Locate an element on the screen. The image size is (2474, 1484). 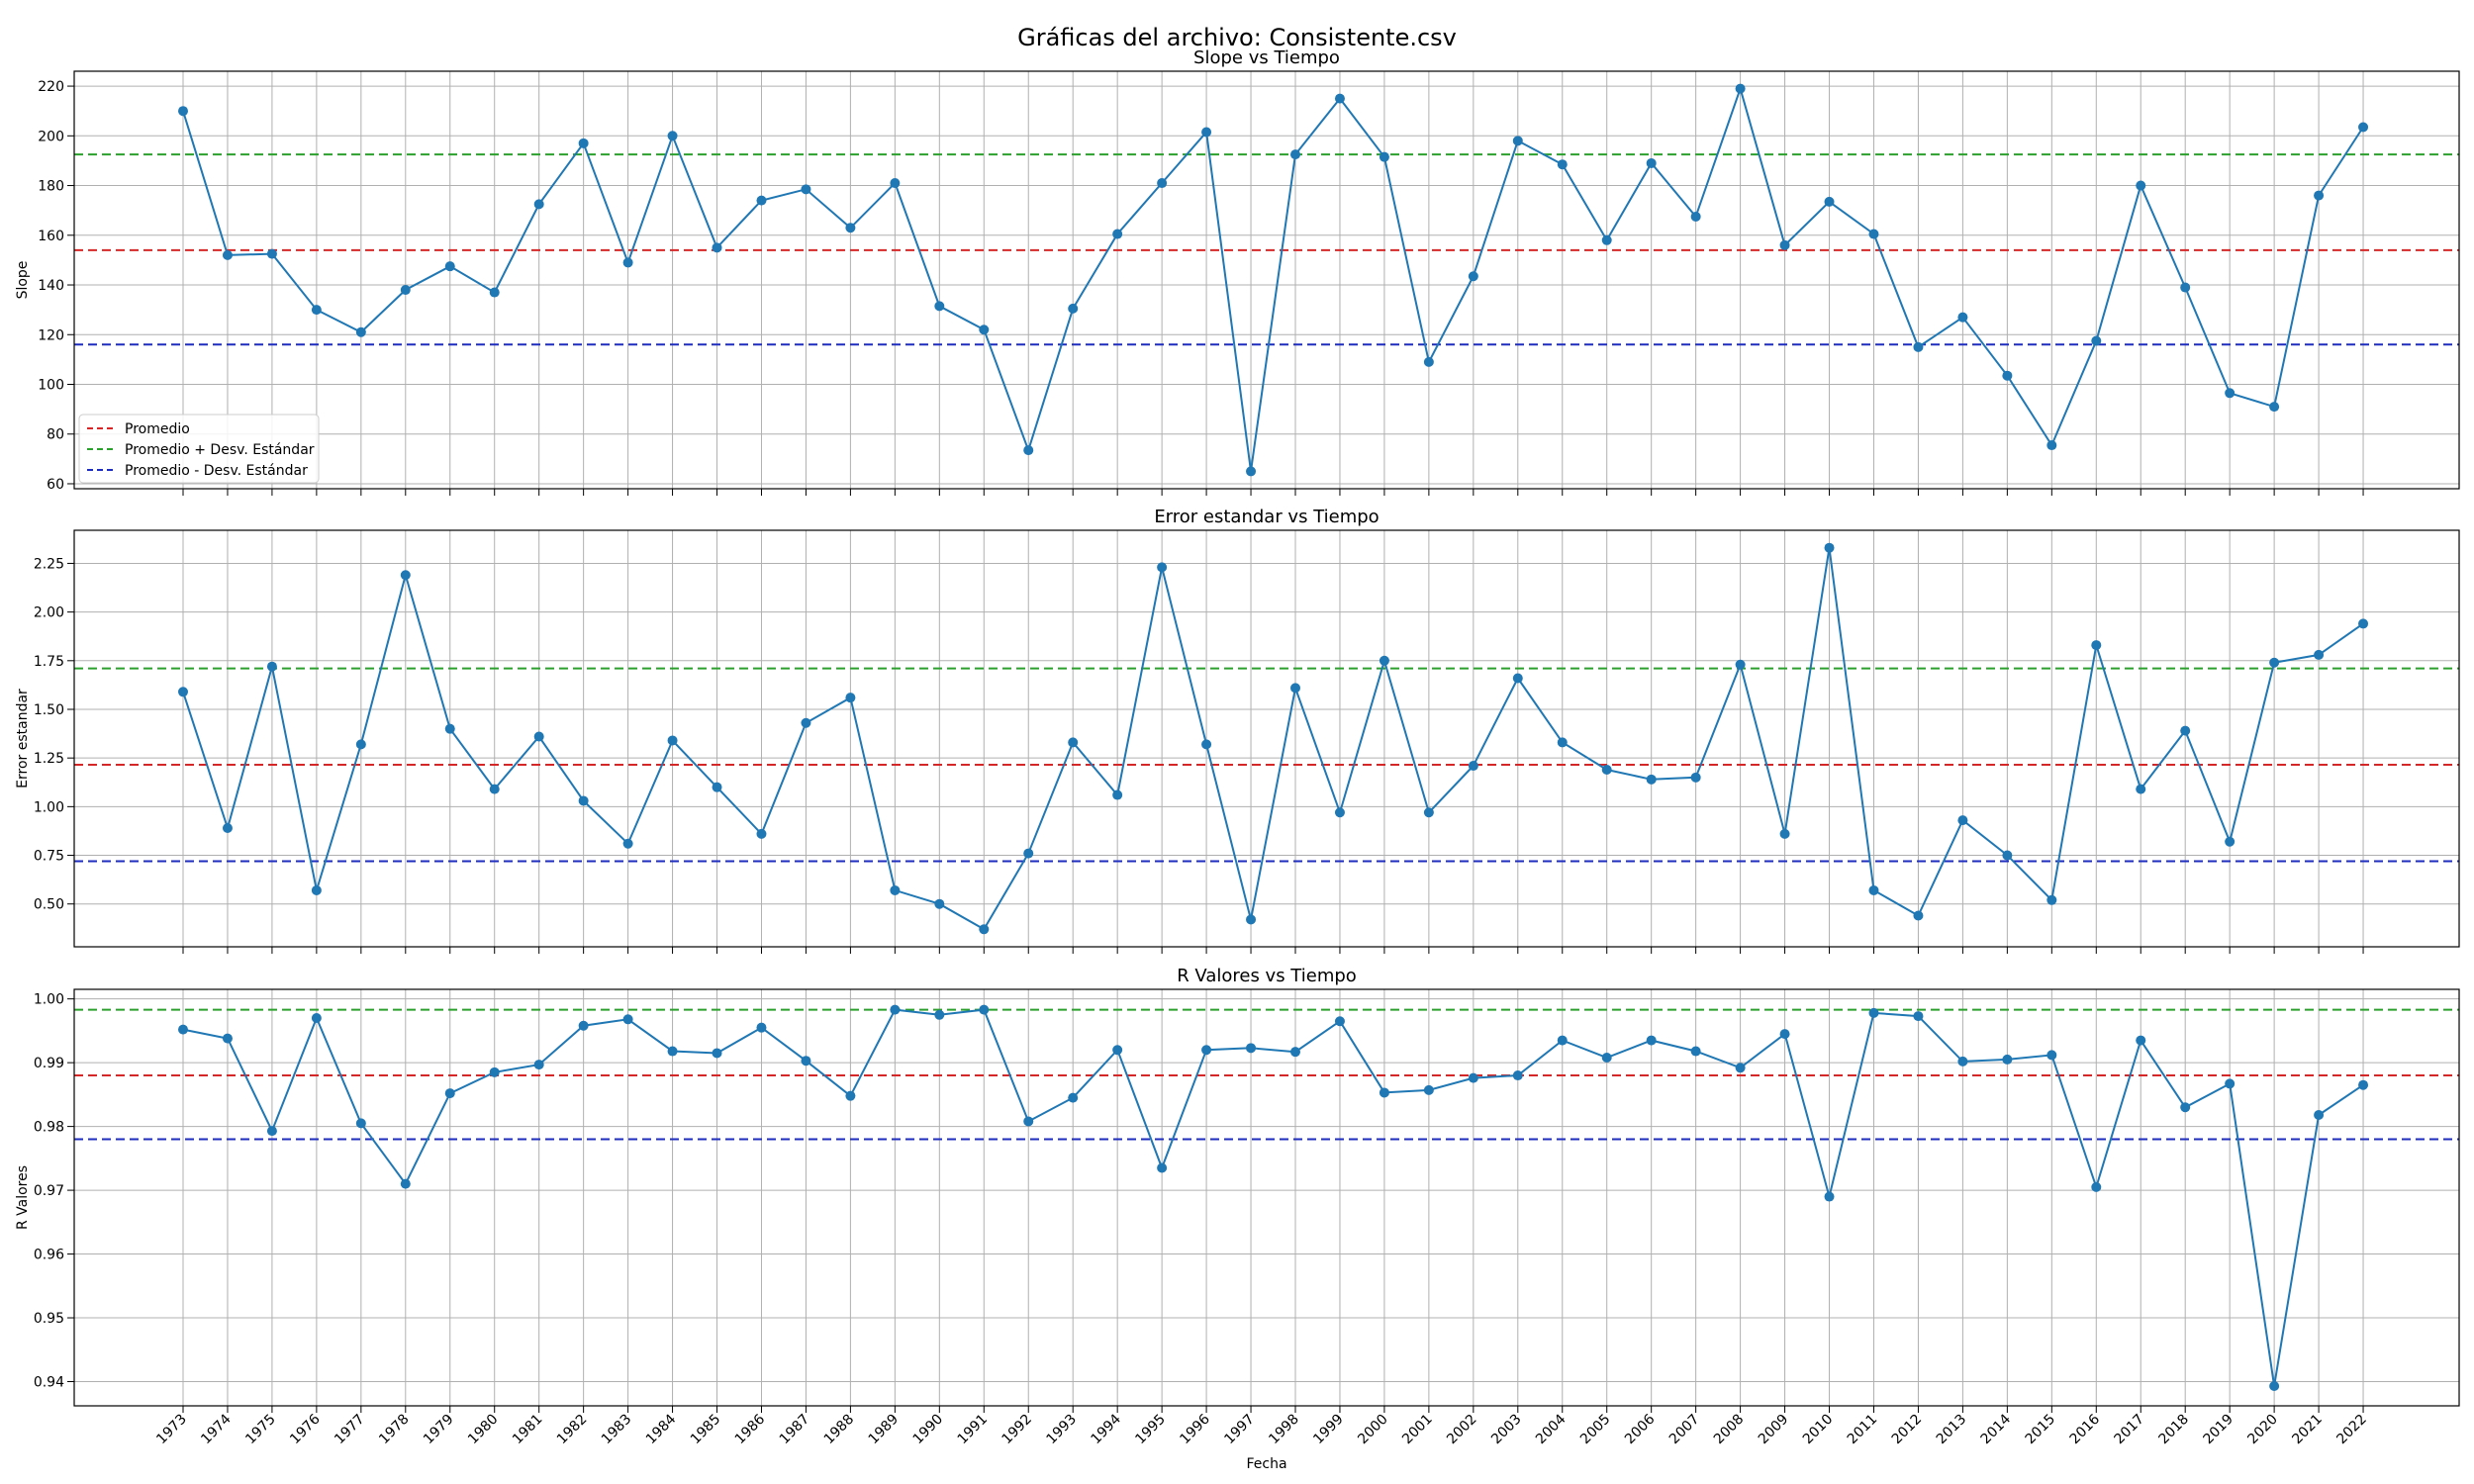
y-tick-label: 180 is located at coordinates (51, 187).